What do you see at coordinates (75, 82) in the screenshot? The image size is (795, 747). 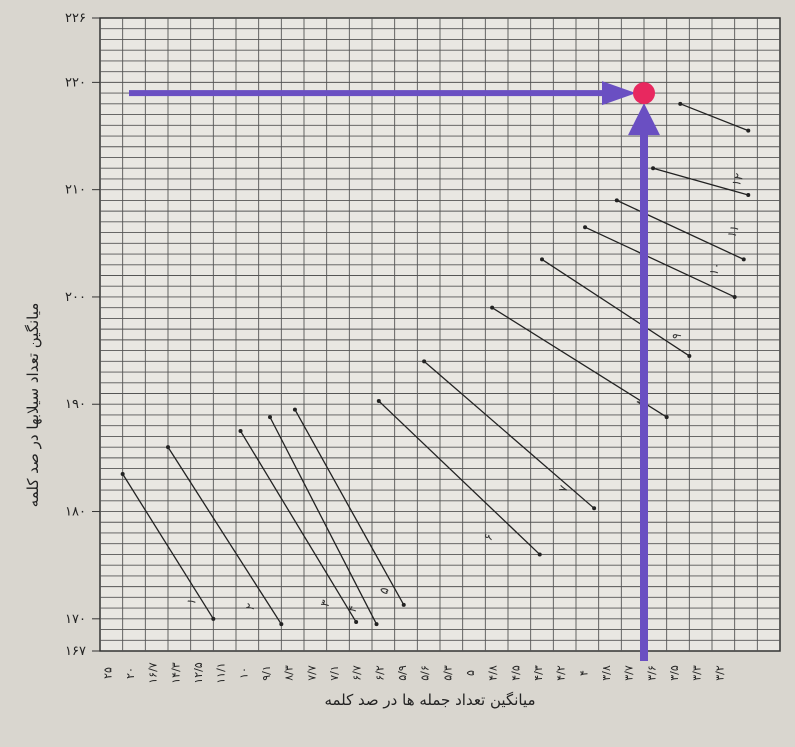 I see `y-tick-label: ۲۲۰` at bounding box center [75, 82].